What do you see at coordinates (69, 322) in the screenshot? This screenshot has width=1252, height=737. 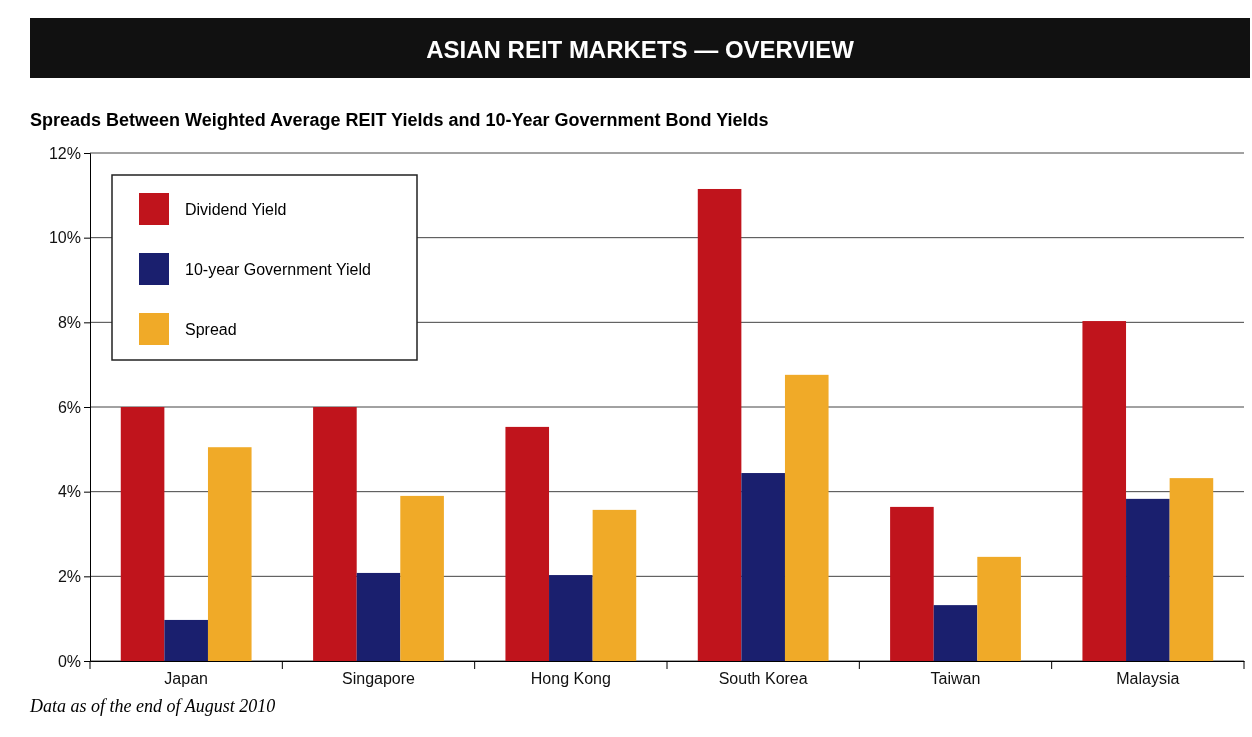 I see `y-tick-label: 8%` at bounding box center [69, 322].